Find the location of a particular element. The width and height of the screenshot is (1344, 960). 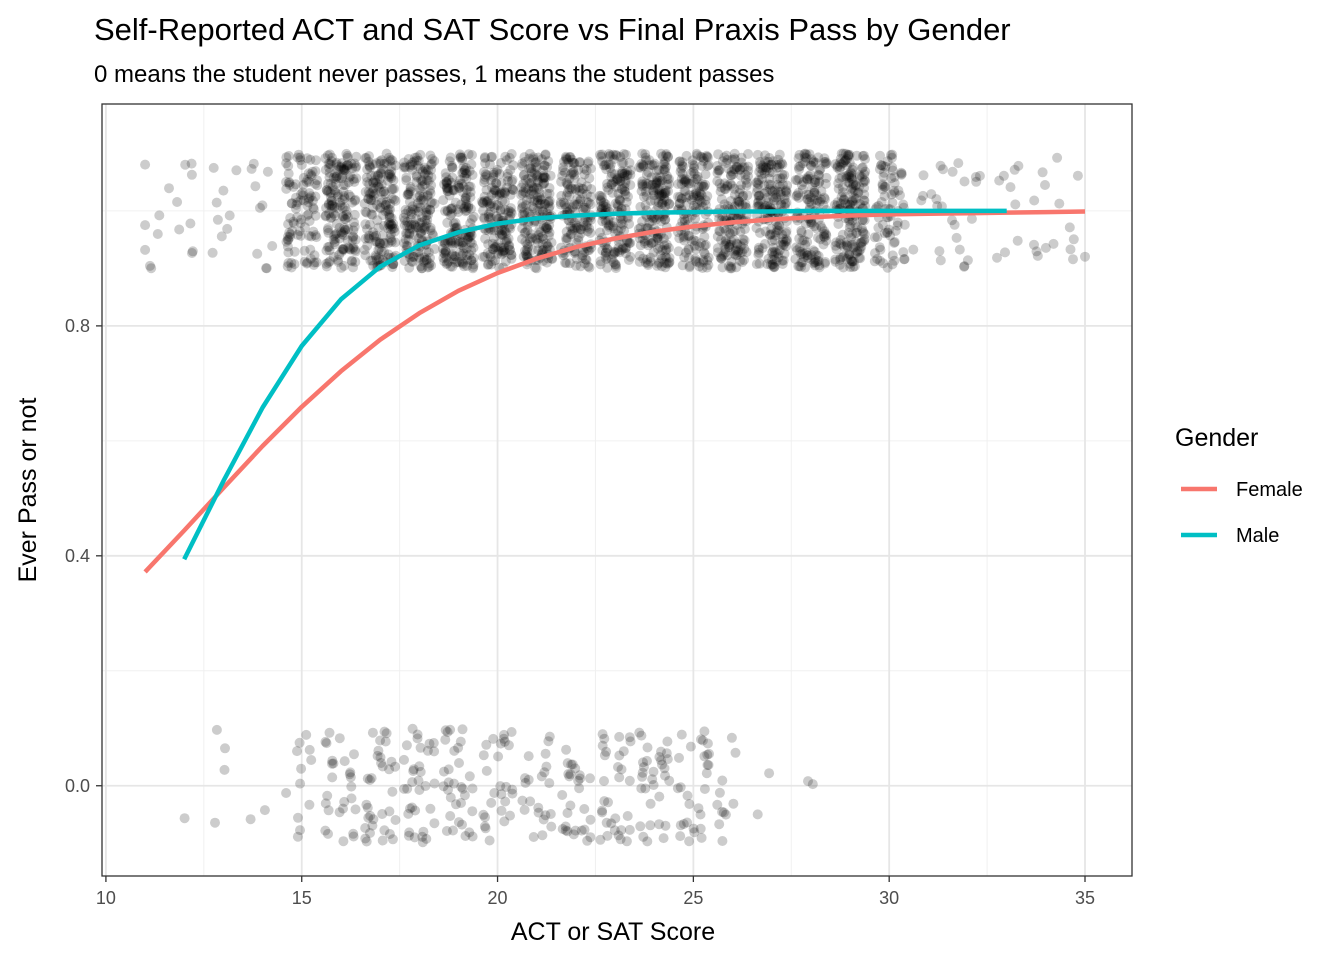

legend-label-male: Male is located at coordinates (1257, 536).